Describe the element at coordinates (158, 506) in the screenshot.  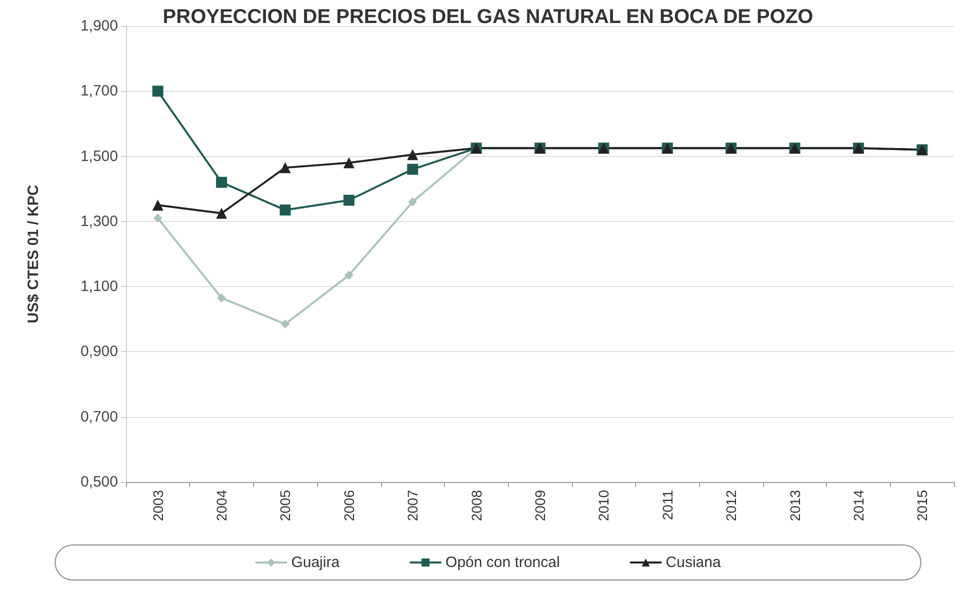
I see `x-tick-label: 2003` at that location.